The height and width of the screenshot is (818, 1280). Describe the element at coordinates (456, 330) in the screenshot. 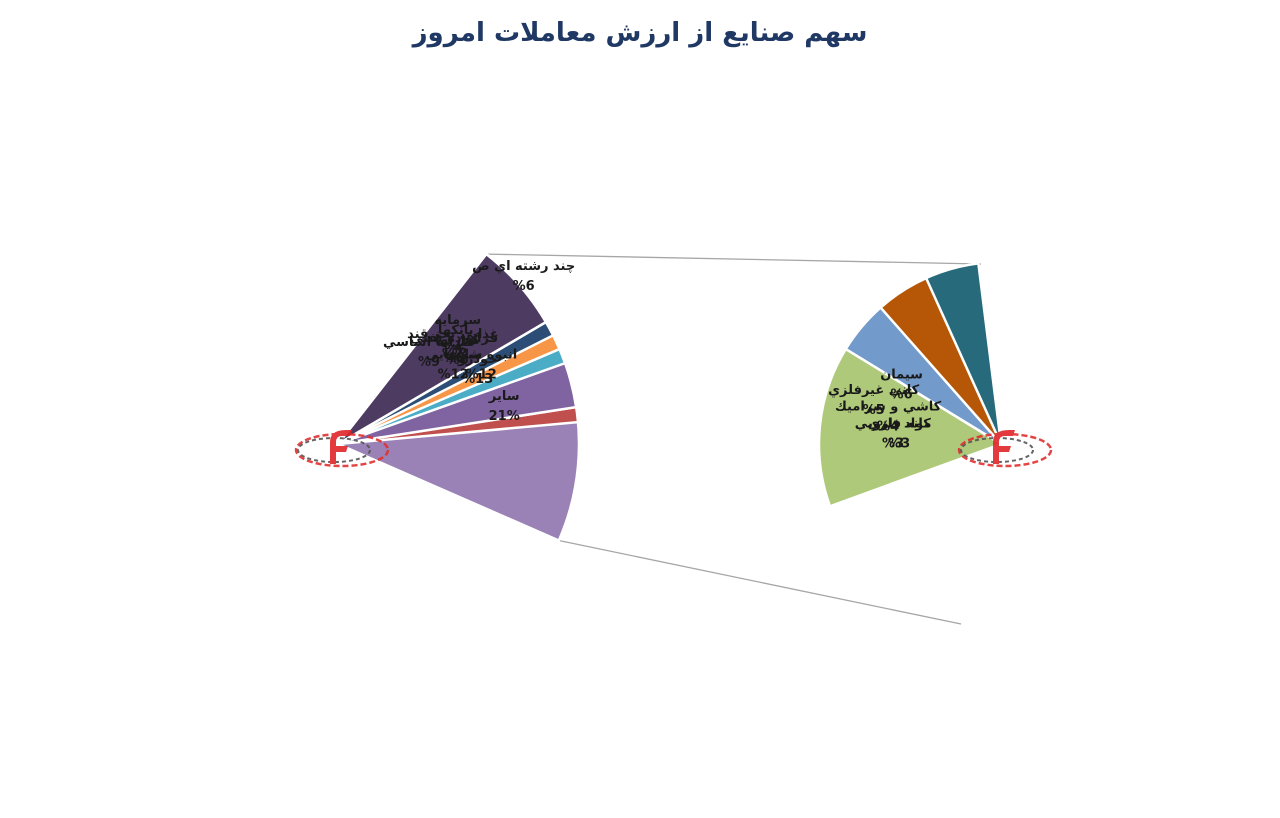

I see `main-label-7-0: بانكها` at that location.